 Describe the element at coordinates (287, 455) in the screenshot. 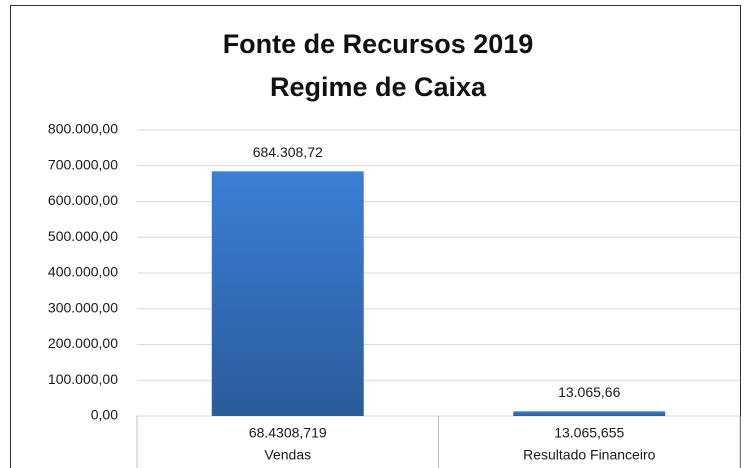

I see `x-tick-label: Vendas` at that location.